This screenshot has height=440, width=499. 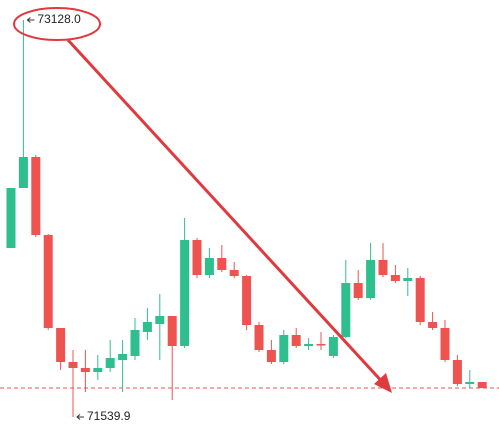 I want to click on low-label-pointer-head, so click(x=78, y=417).